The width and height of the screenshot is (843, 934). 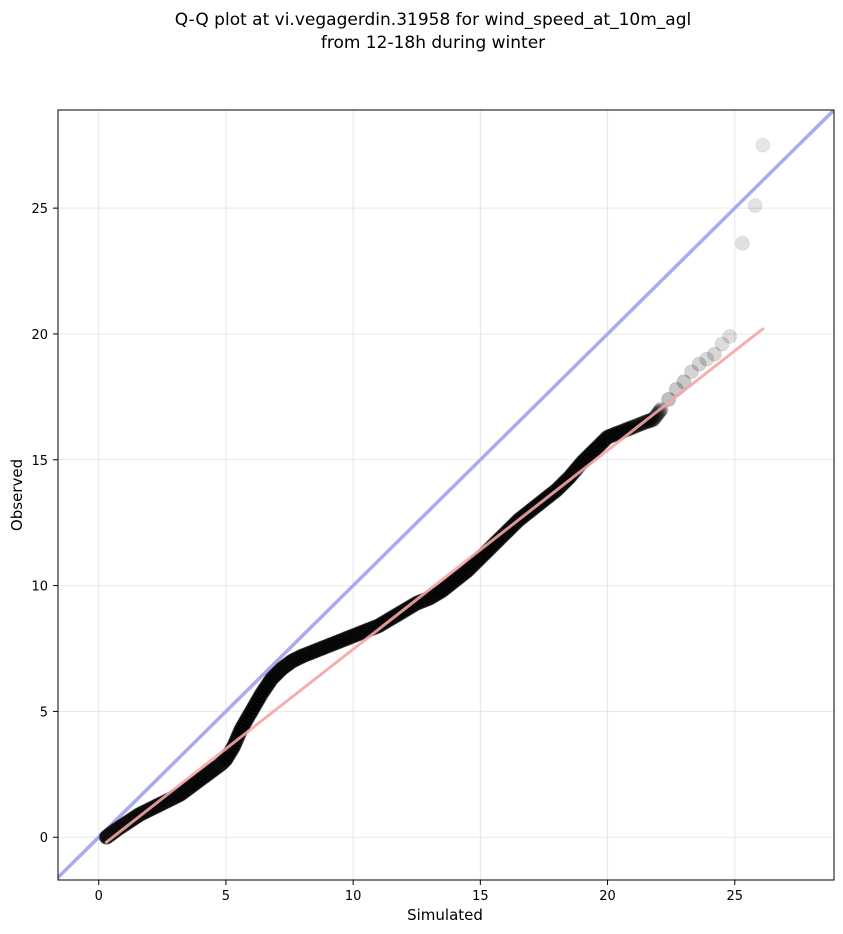 What do you see at coordinates (735, 896) in the screenshot?
I see `x-tick-label: 25` at bounding box center [735, 896].